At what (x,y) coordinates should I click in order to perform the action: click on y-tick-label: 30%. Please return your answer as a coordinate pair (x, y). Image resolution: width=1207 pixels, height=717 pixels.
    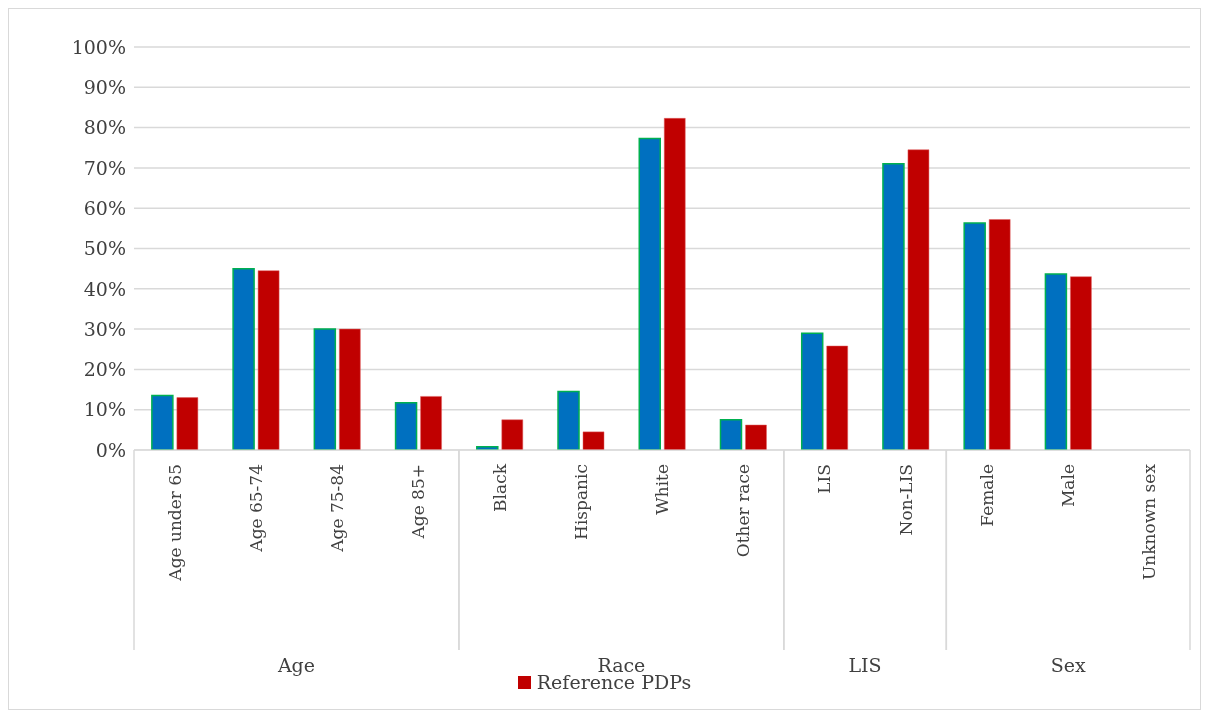
    Looking at the image, I should click on (104, 328).